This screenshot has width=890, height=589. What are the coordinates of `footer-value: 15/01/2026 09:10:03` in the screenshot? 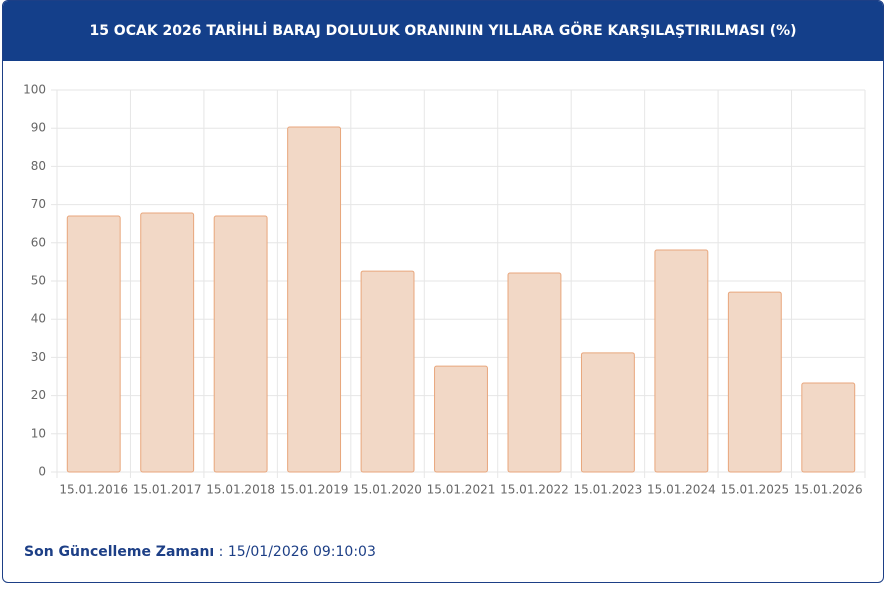 It's located at (301, 552).